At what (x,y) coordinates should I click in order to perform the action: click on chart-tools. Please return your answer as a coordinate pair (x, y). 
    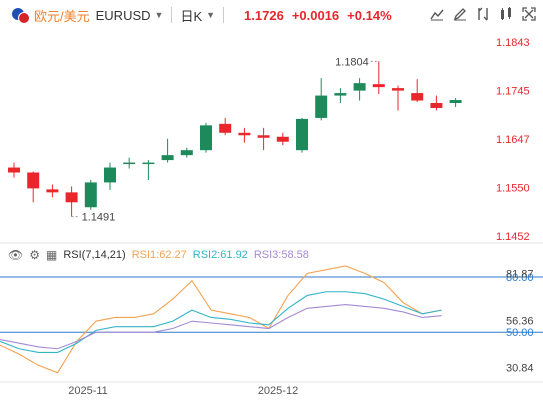
    Looking at the image, I should click on (483, 14).